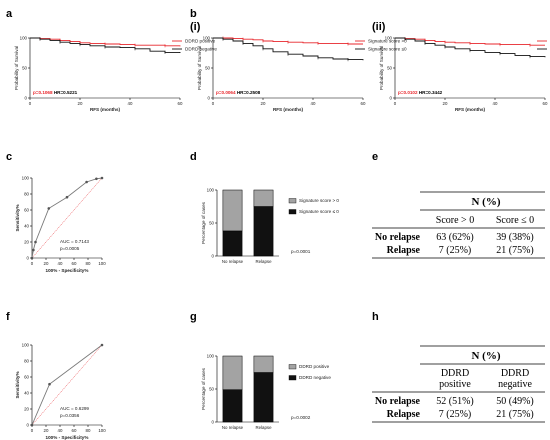  Describe the element at coordinates (420, 92) in the screenshot. I see `stat-annotation-bii: p=0.0102 HR=0.3442` at that location.